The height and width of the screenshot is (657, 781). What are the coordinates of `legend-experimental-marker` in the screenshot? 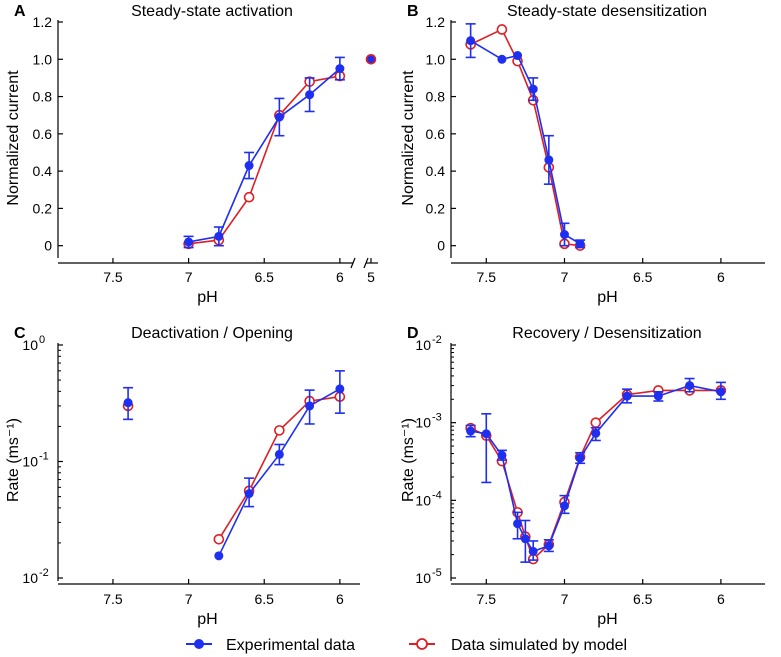 It's located at (199, 644).